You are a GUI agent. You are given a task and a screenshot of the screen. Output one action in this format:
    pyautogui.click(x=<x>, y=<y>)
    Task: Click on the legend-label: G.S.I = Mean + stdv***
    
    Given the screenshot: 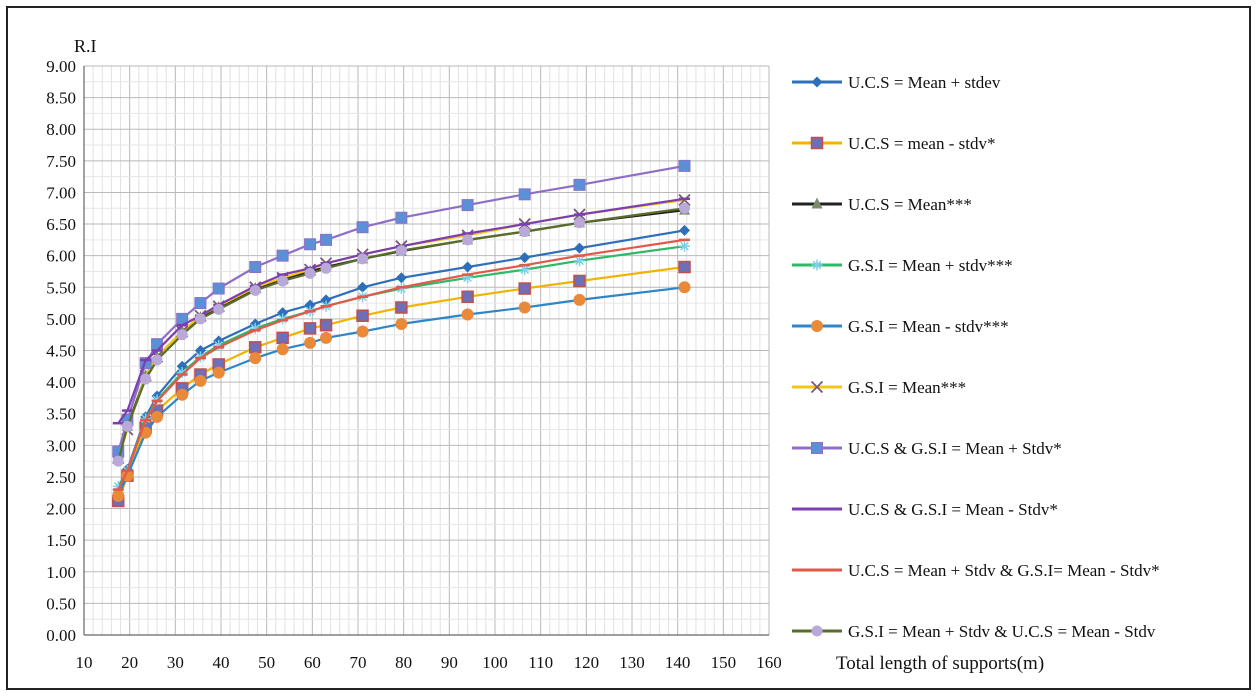 What is the action you would take?
    pyautogui.click(x=930, y=265)
    